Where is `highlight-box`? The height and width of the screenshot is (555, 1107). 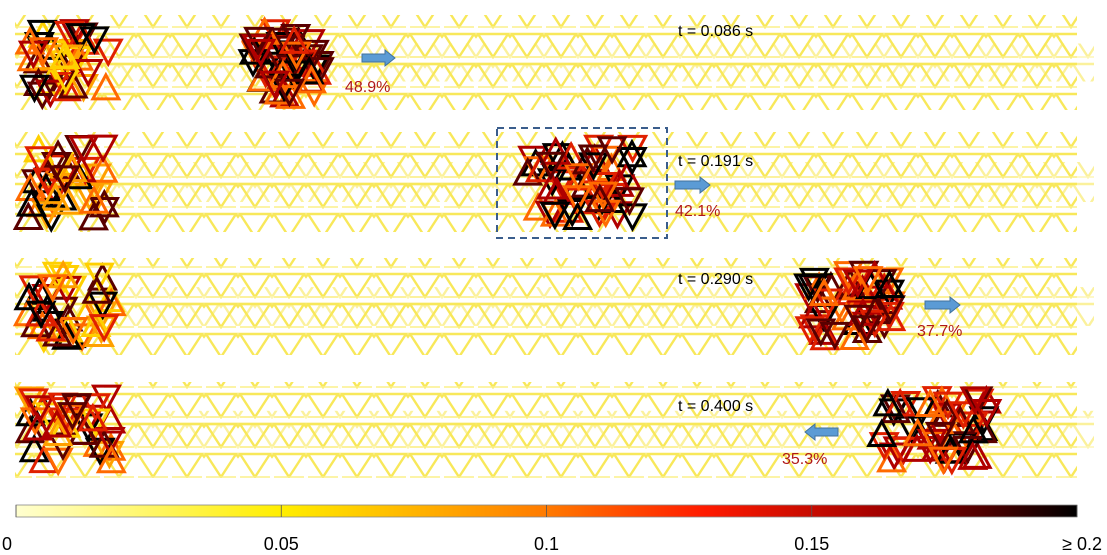
highlight-box is located at coordinates (582, 183).